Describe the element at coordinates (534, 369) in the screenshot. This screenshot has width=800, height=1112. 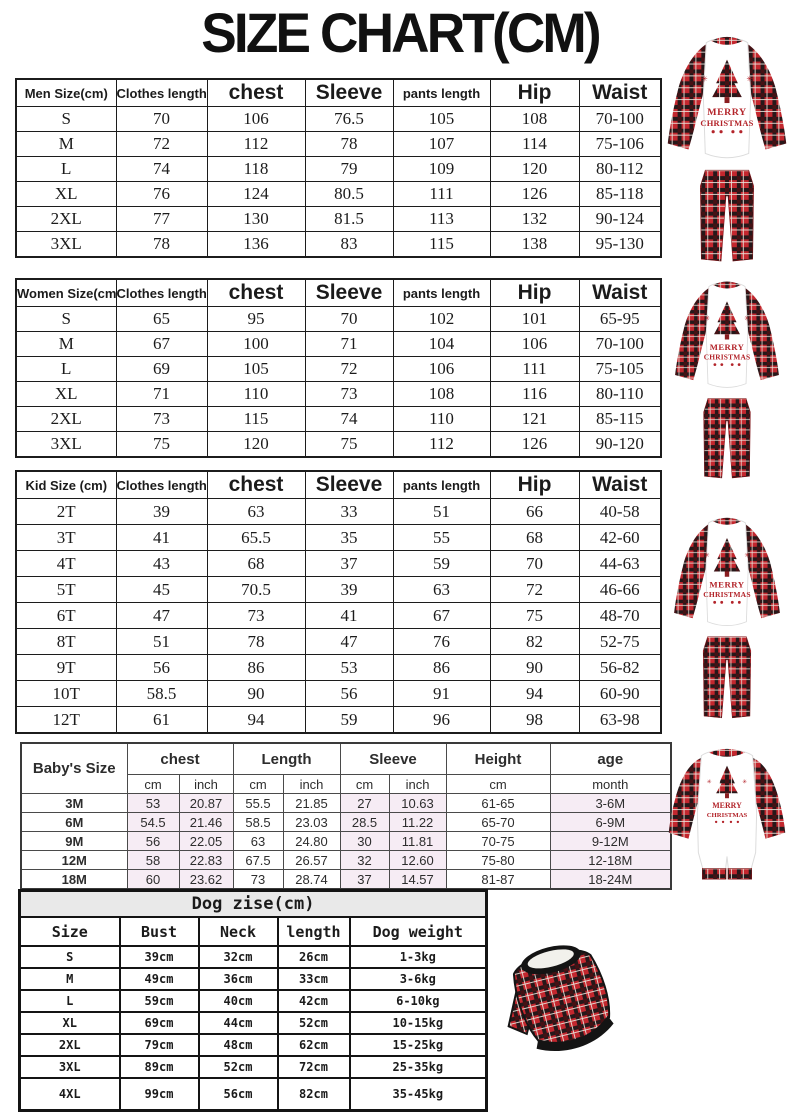
I see `value-cell: 111` at that location.